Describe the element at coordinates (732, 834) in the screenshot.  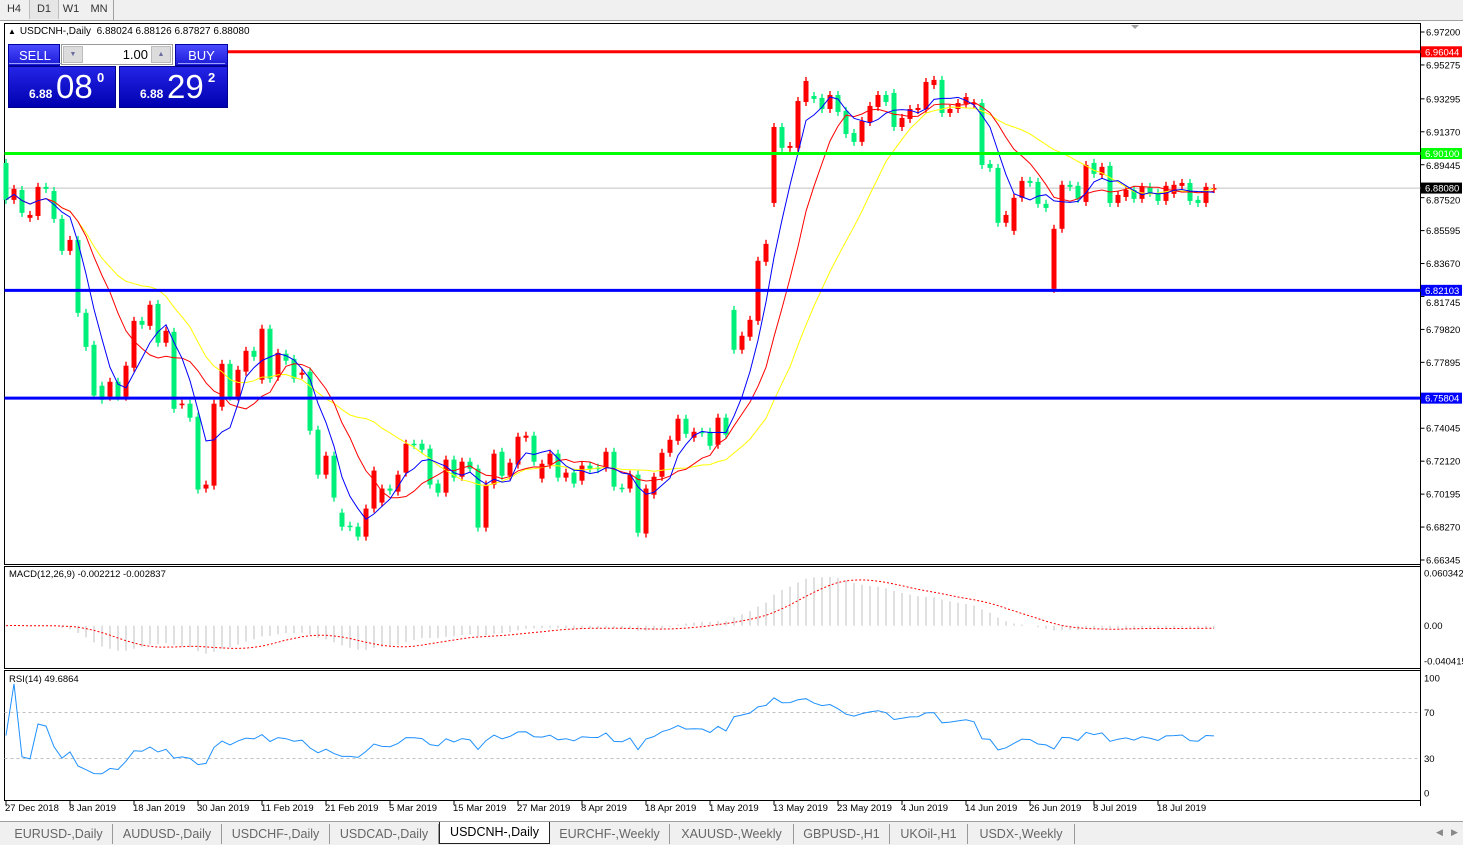
I see `tab-xauusd-weekly: XAUUSD-,Weekly` at that location.